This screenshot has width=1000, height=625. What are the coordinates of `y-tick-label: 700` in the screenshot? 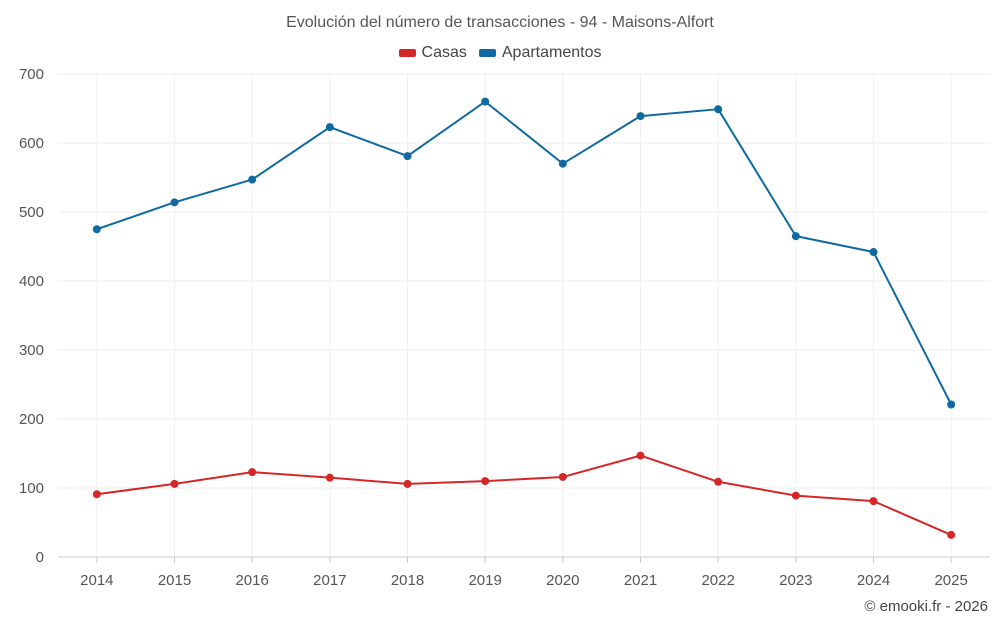 It's located at (31, 74).